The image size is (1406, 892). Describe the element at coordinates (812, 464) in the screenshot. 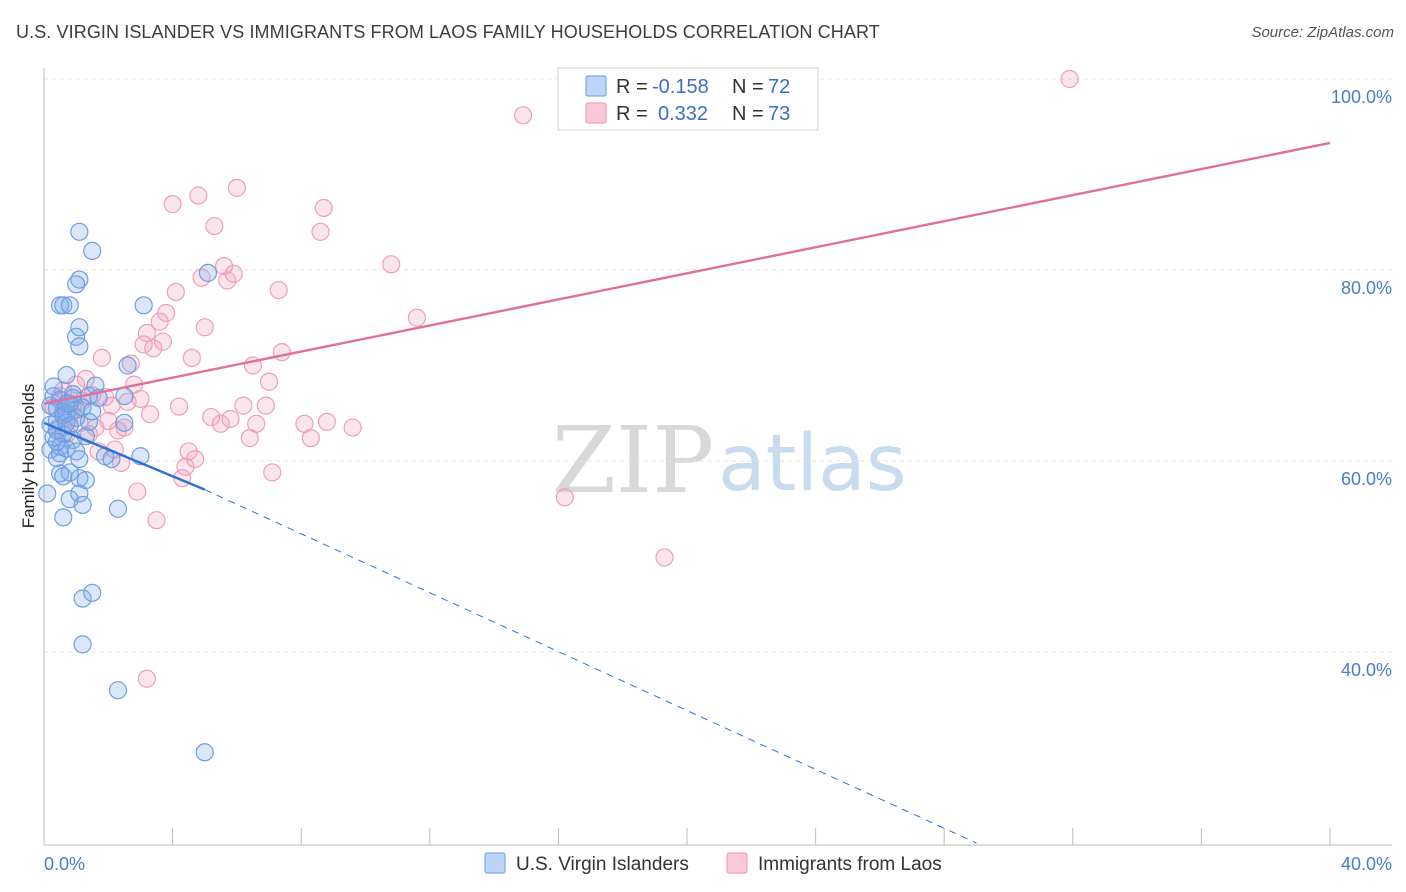

I see `watermark-atlas: atlas` at that location.